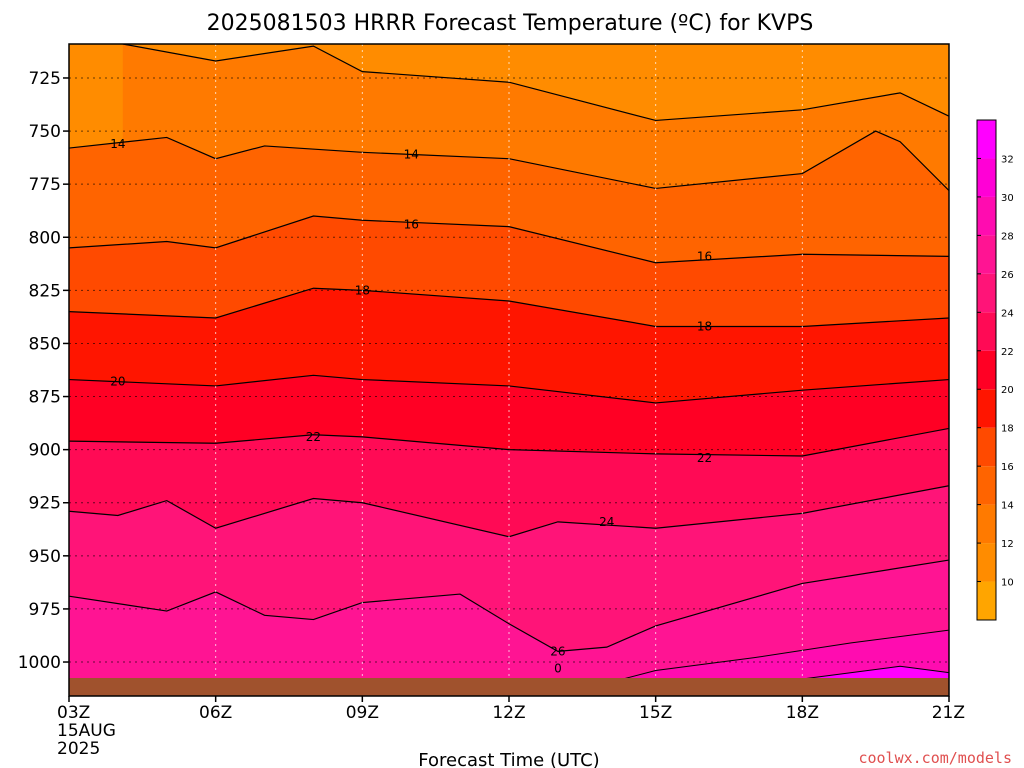 The image size is (1024, 768). Describe the element at coordinates (1007, 159) in the screenshot. I see `colorbar-label: 32` at that location.